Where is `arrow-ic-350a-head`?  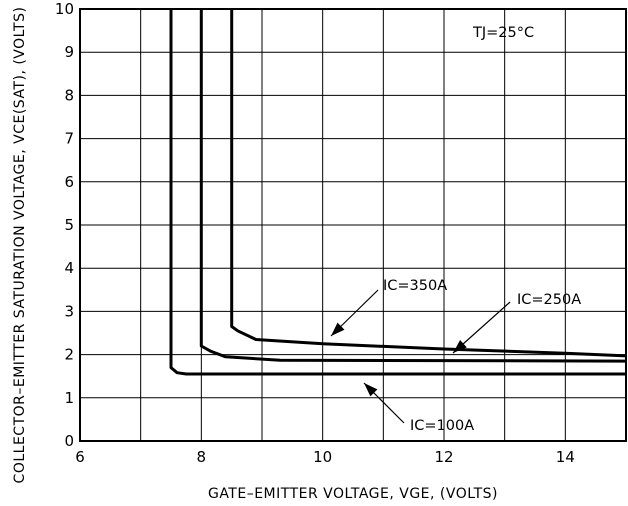
arrow-ic-350a-head is located at coordinates (338, 329).